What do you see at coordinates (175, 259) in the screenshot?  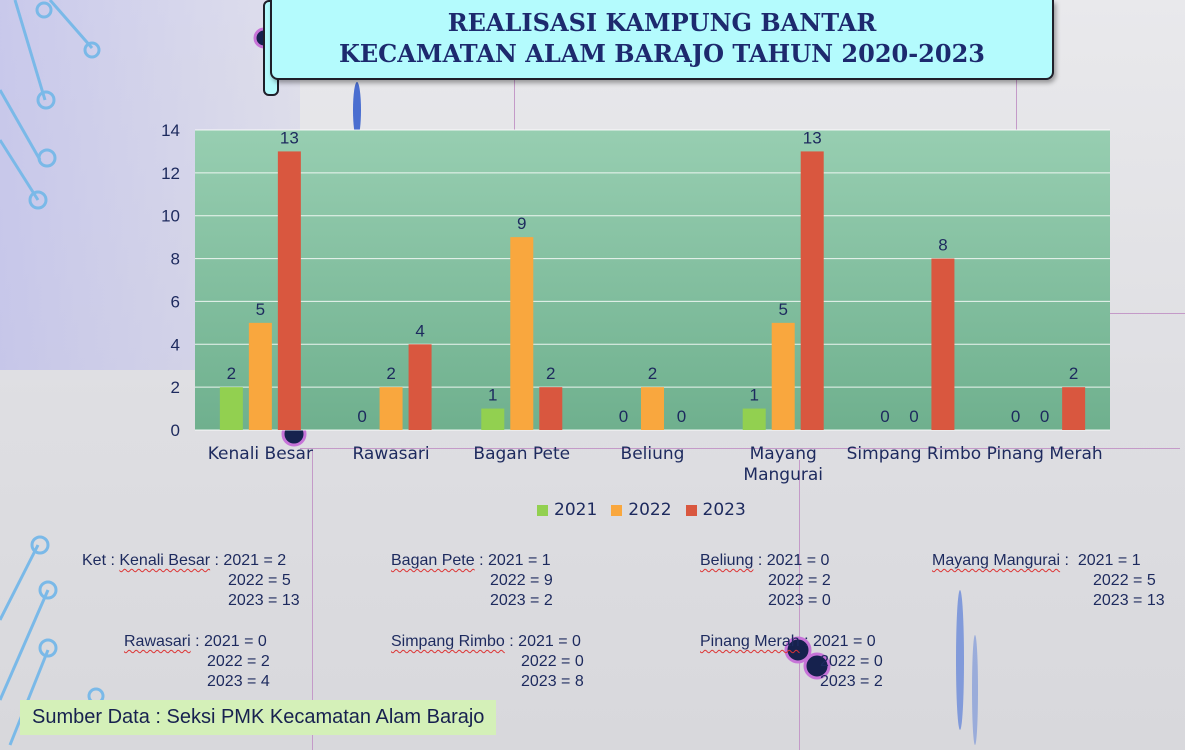 I see `y-tick-label: 8` at bounding box center [175, 259].